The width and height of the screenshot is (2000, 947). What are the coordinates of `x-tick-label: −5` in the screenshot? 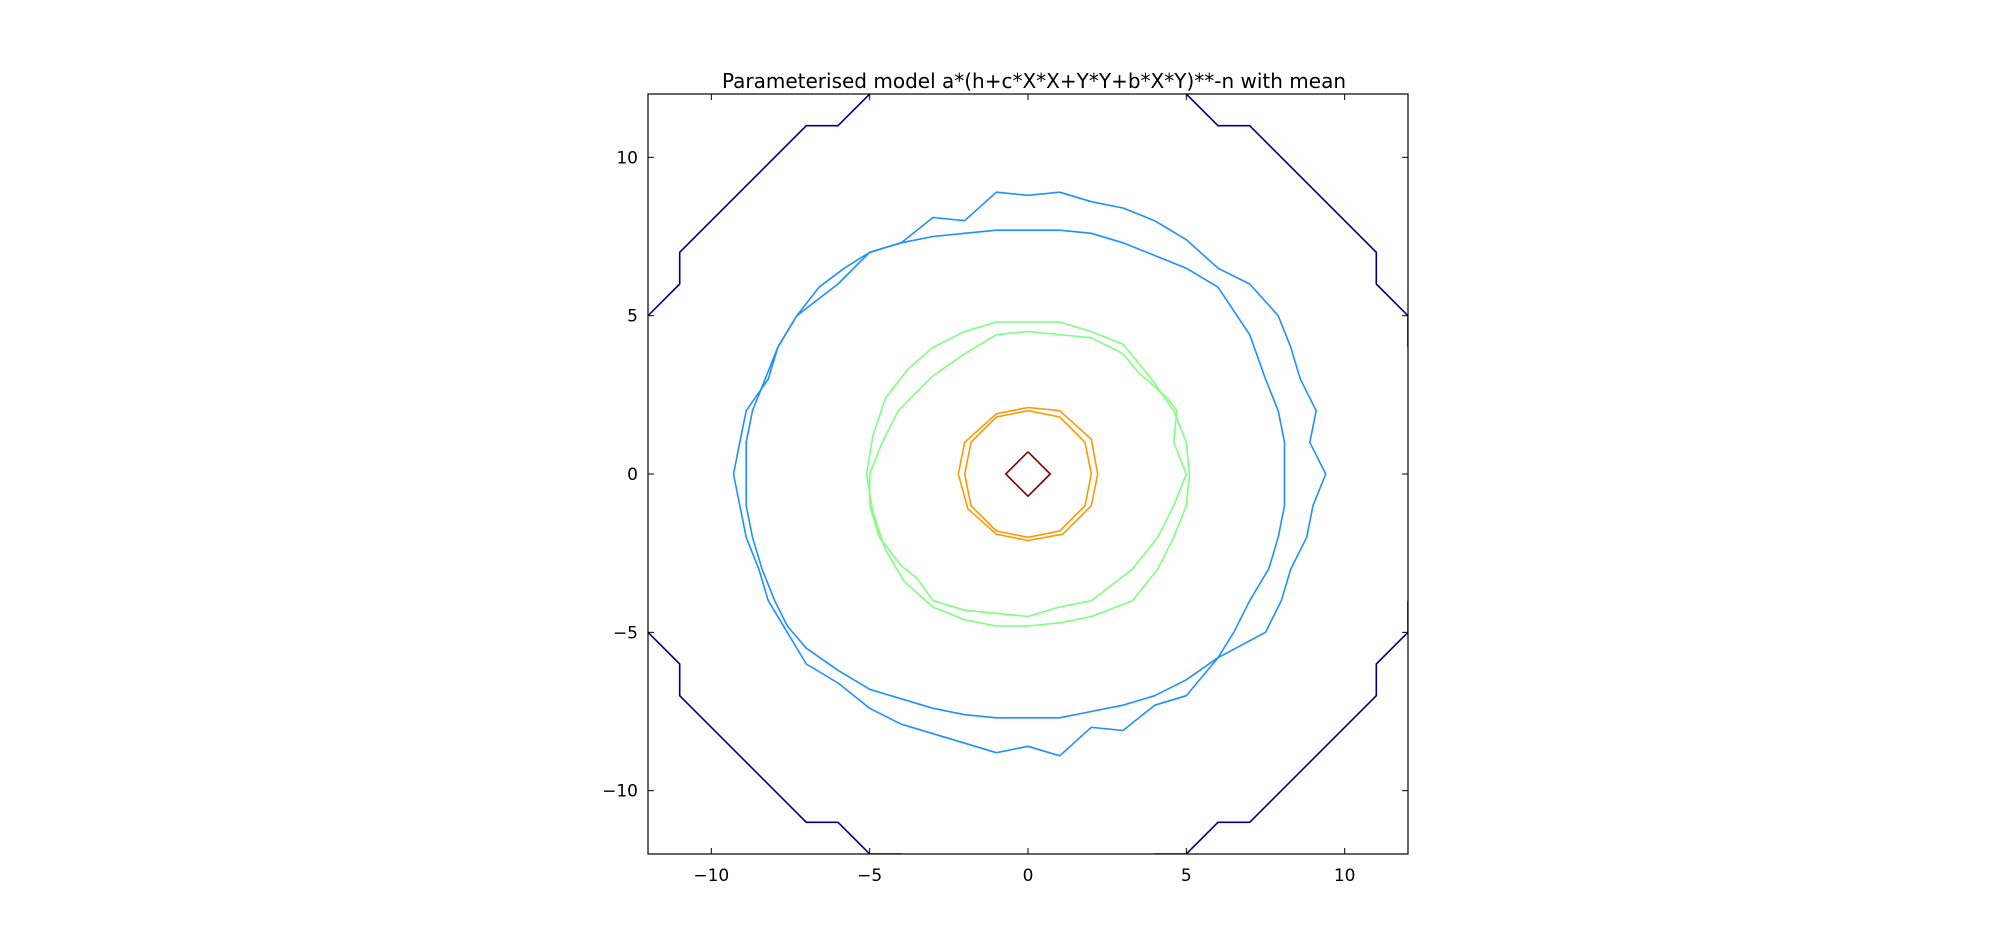 It's located at (869, 876).